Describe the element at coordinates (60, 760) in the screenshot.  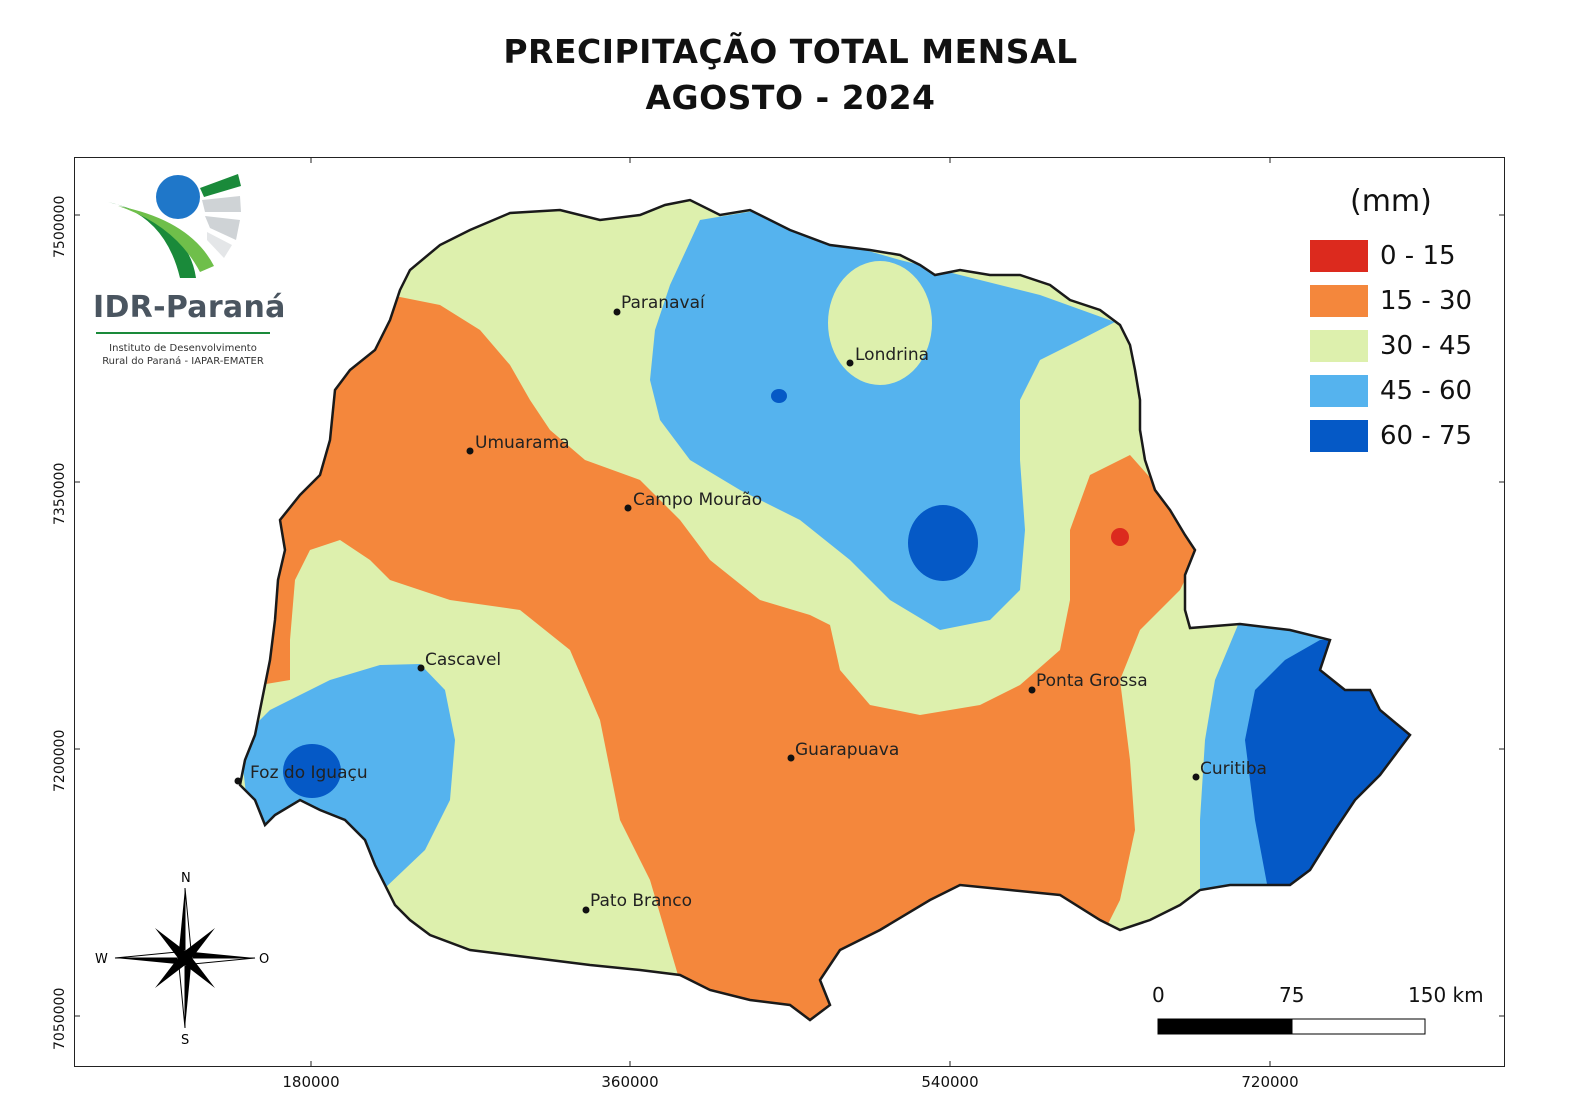
I see `y-tick-7200000: 7200000` at that location.